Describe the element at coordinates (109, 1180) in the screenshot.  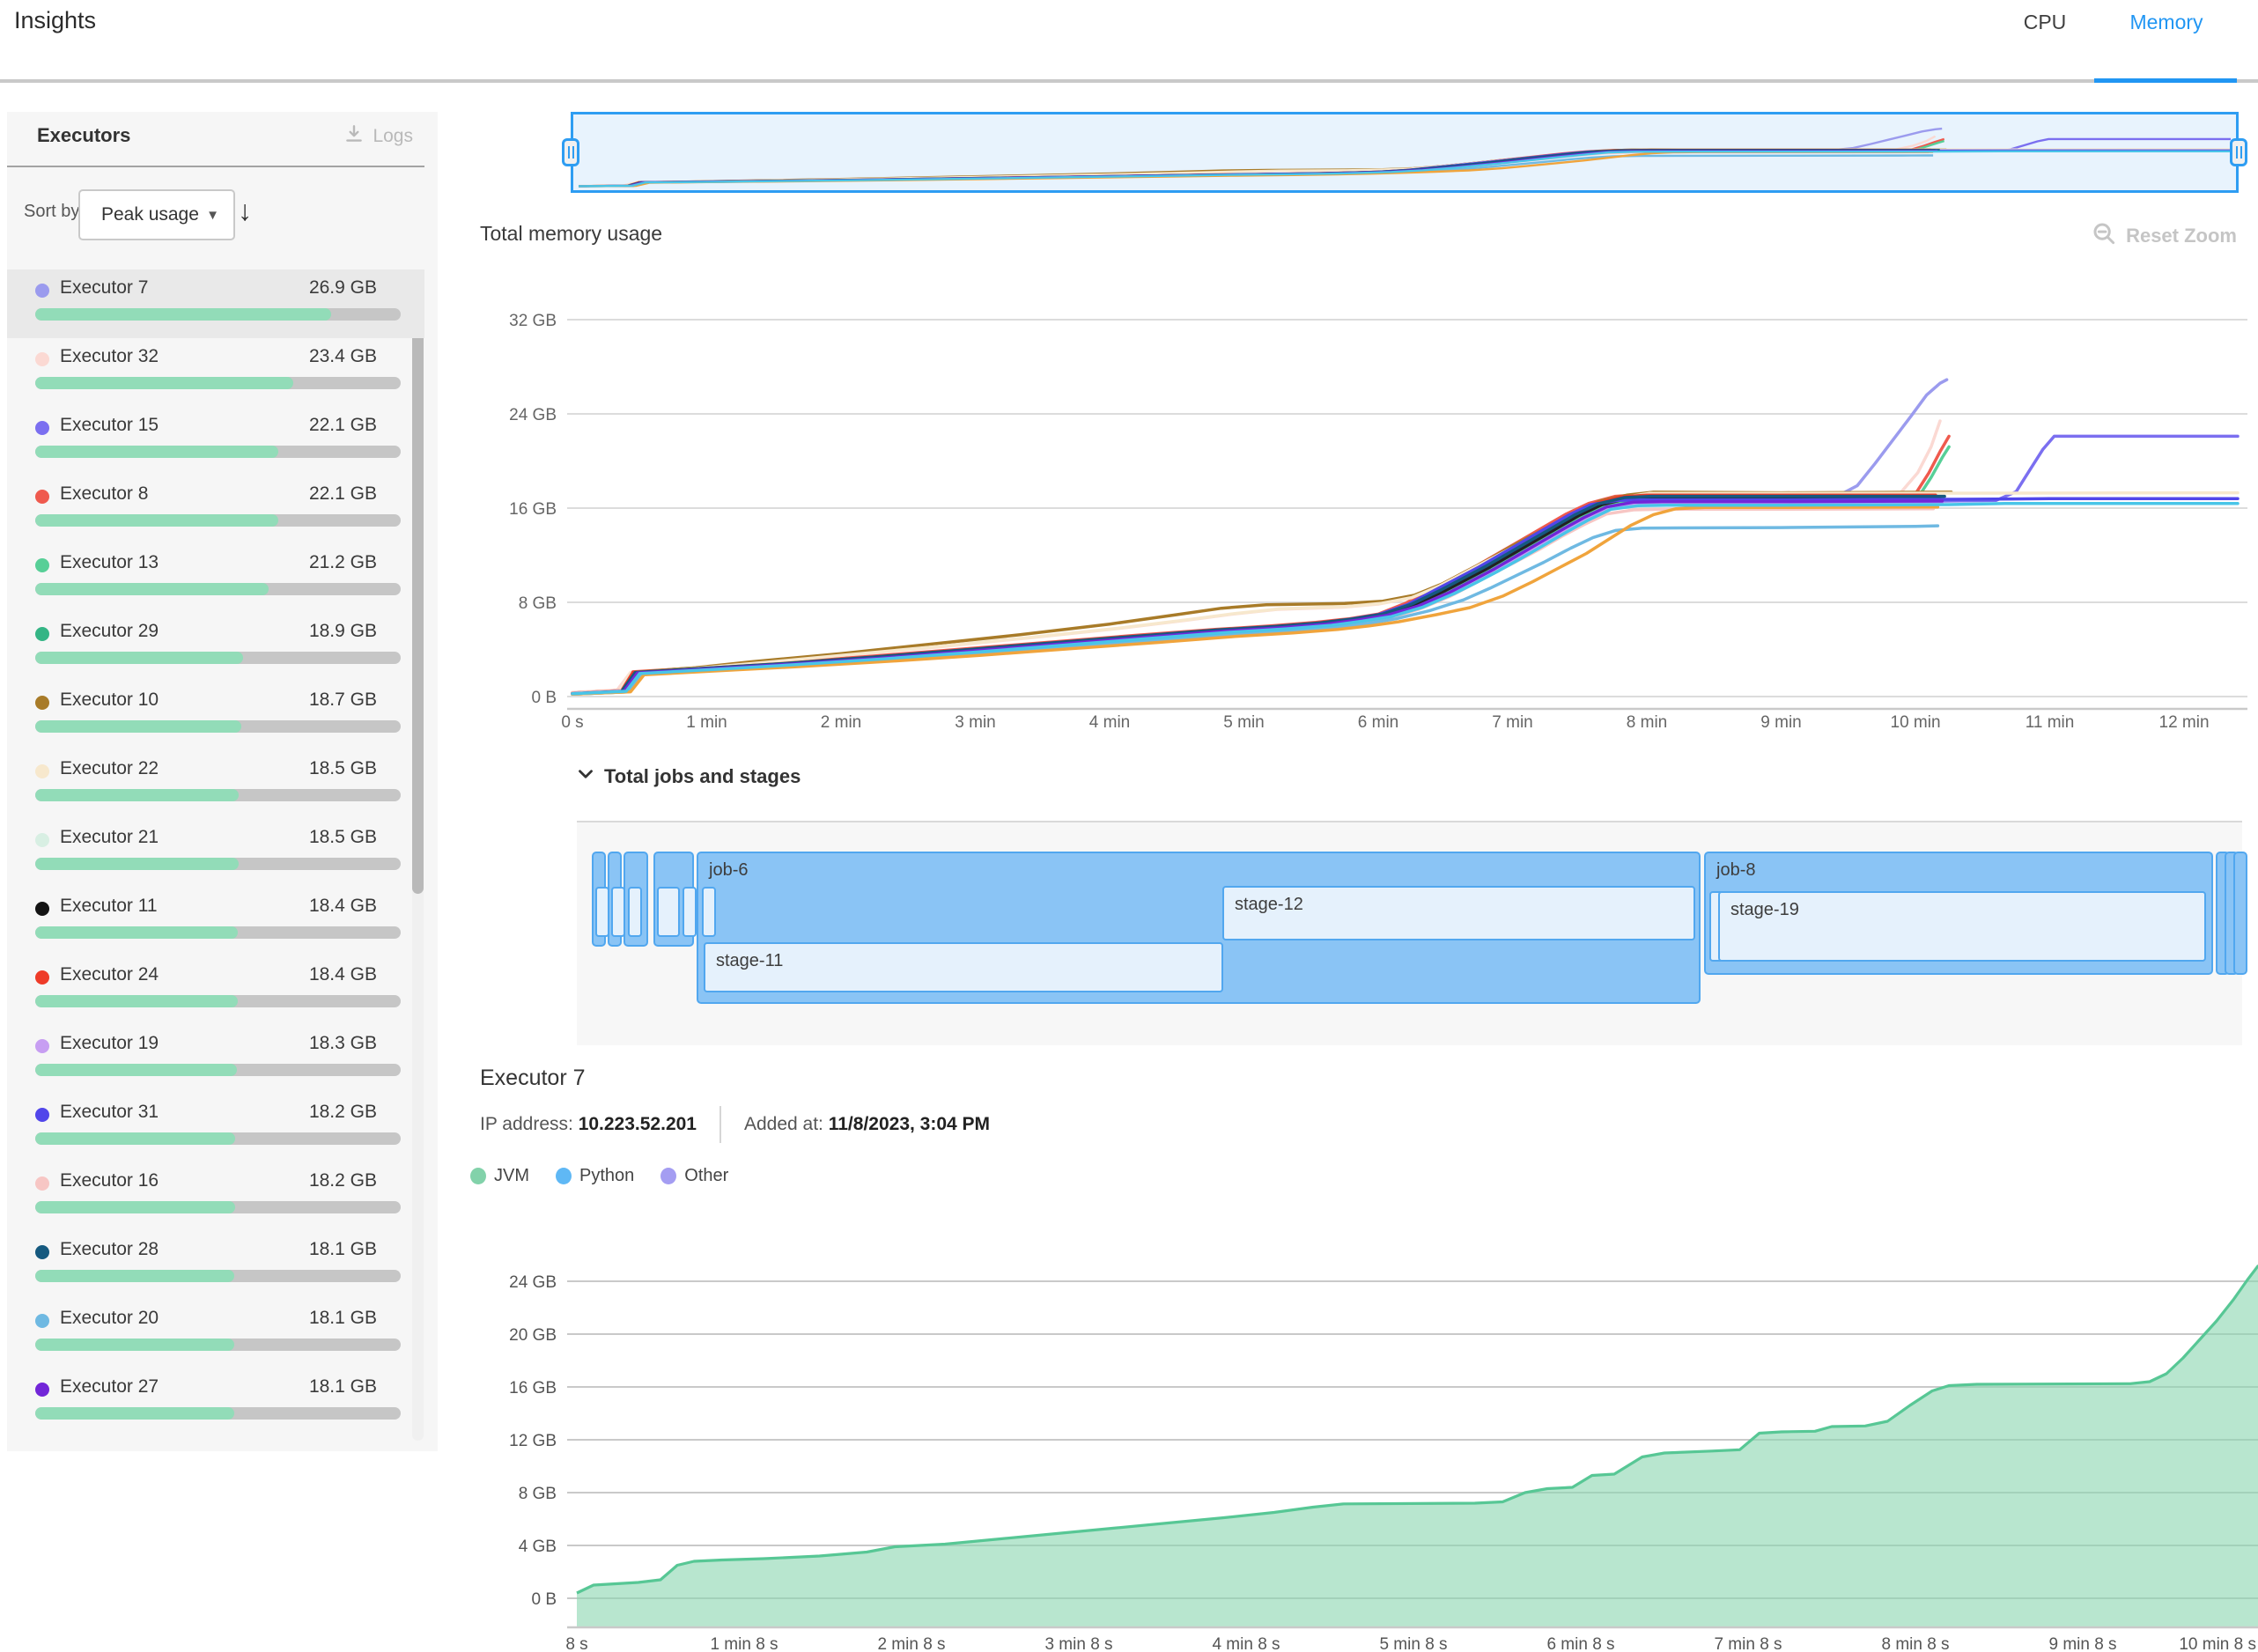
I see `executor-name: Executor 16` at that location.